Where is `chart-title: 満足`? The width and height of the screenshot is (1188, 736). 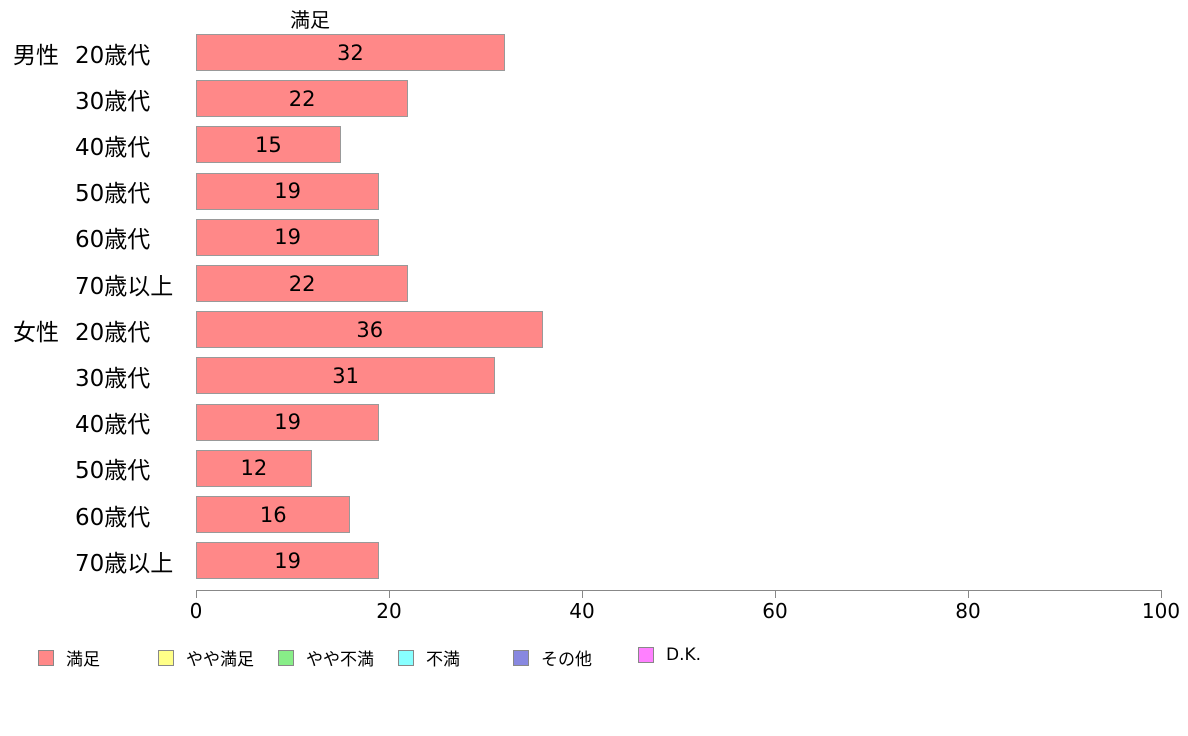 chart-title: 満足 is located at coordinates (310, 20).